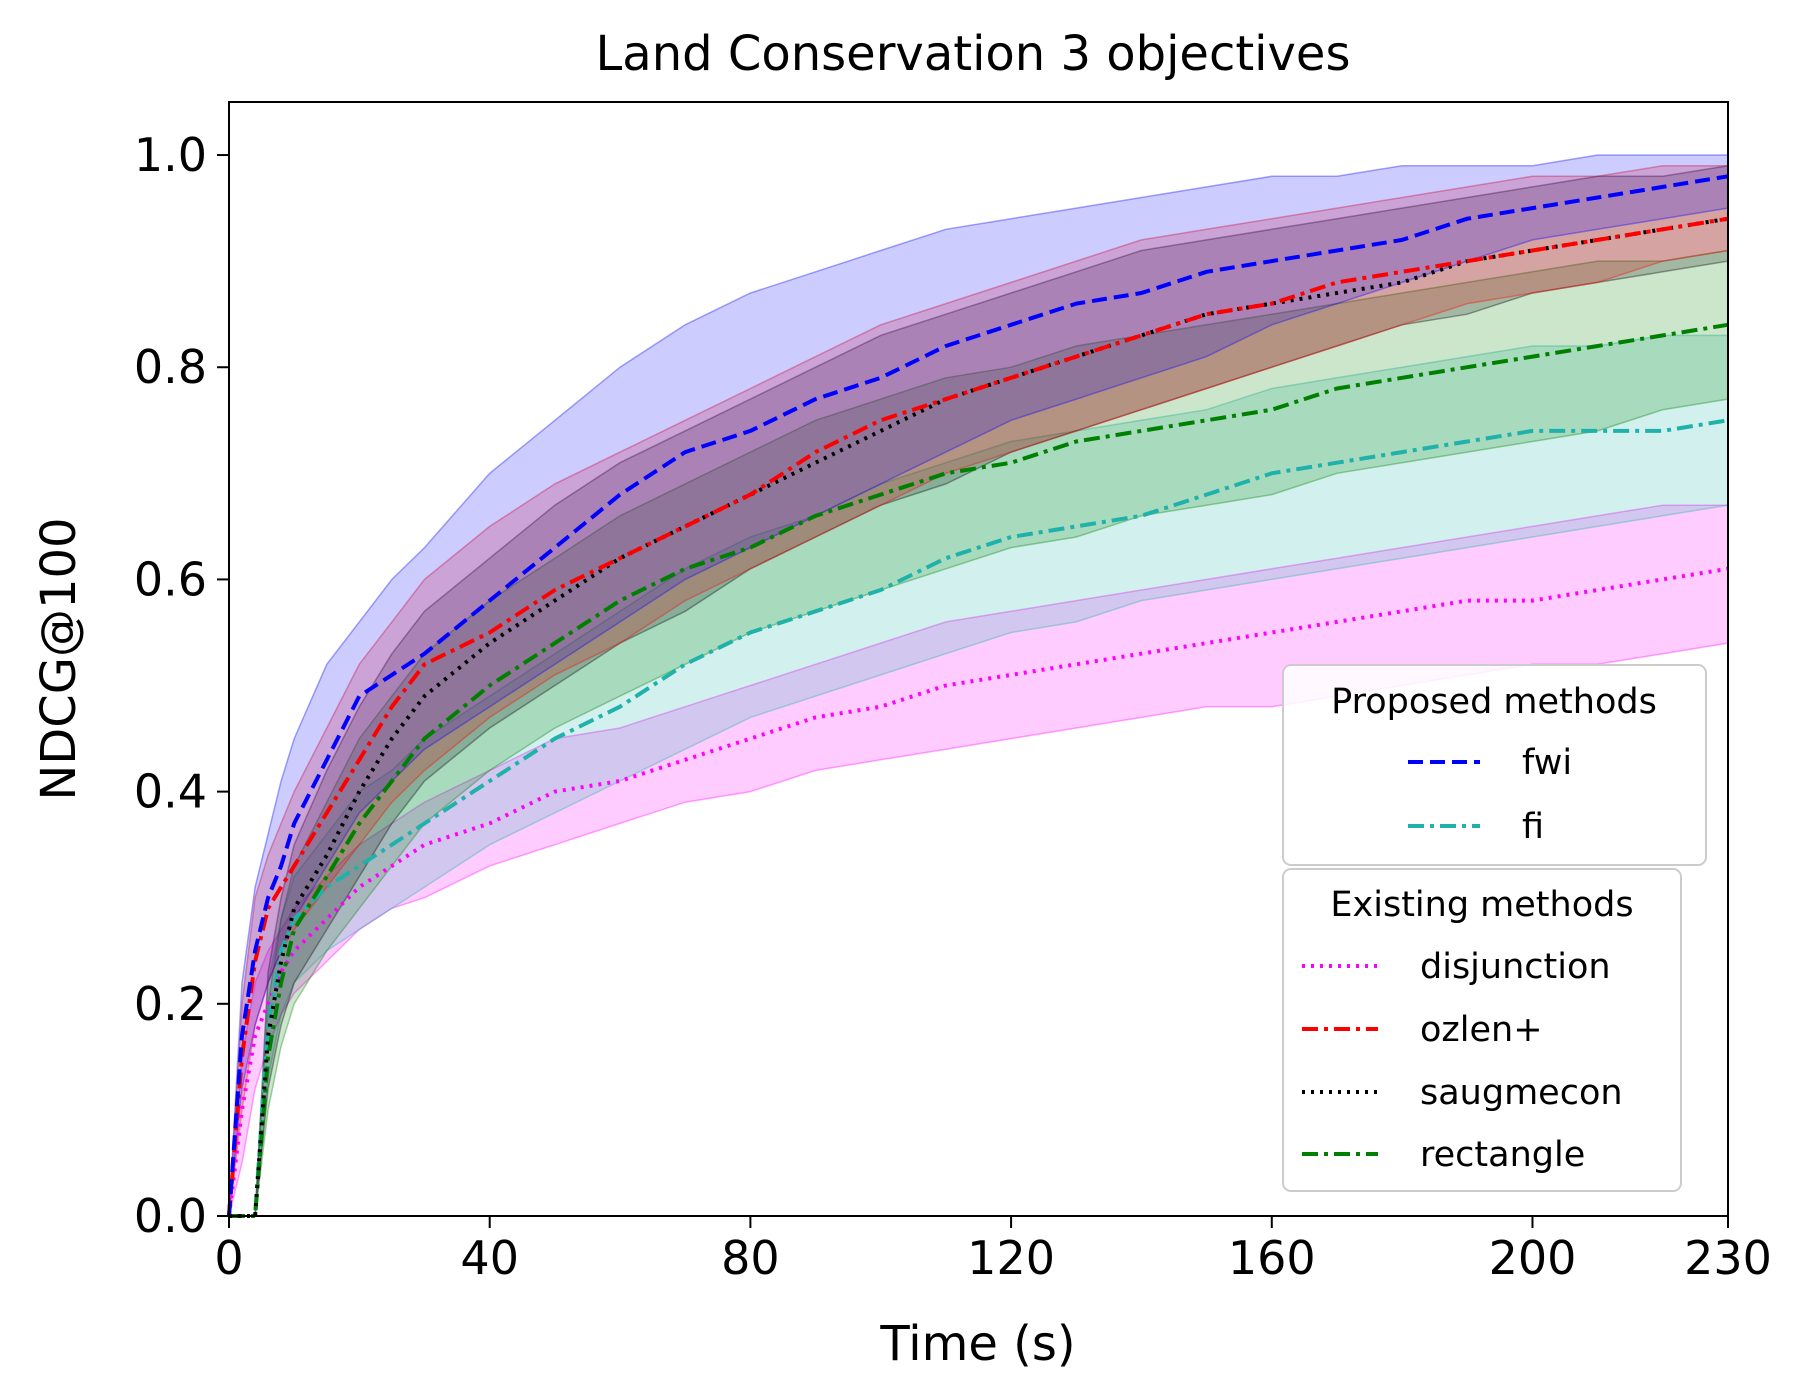 This screenshot has width=1799, height=1398. Describe the element at coordinates (228, 1258) in the screenshot. I see `x-tick-label: 0` at that location.